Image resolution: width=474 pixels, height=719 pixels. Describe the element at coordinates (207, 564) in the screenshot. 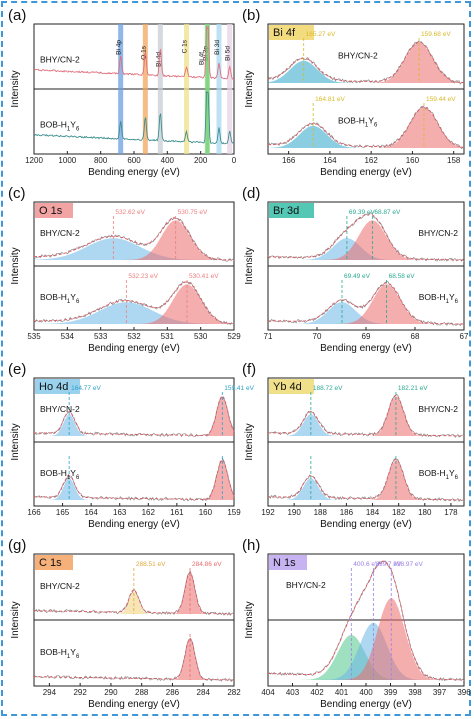

I see `peak-label: 284.86 eV` at that location.